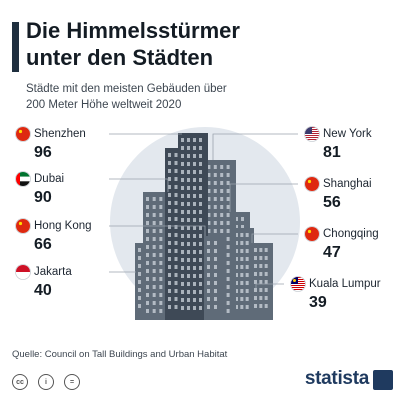 This screenshot has height=405, width=405. I want to click on city-value-label: 47, so click(332, 252).